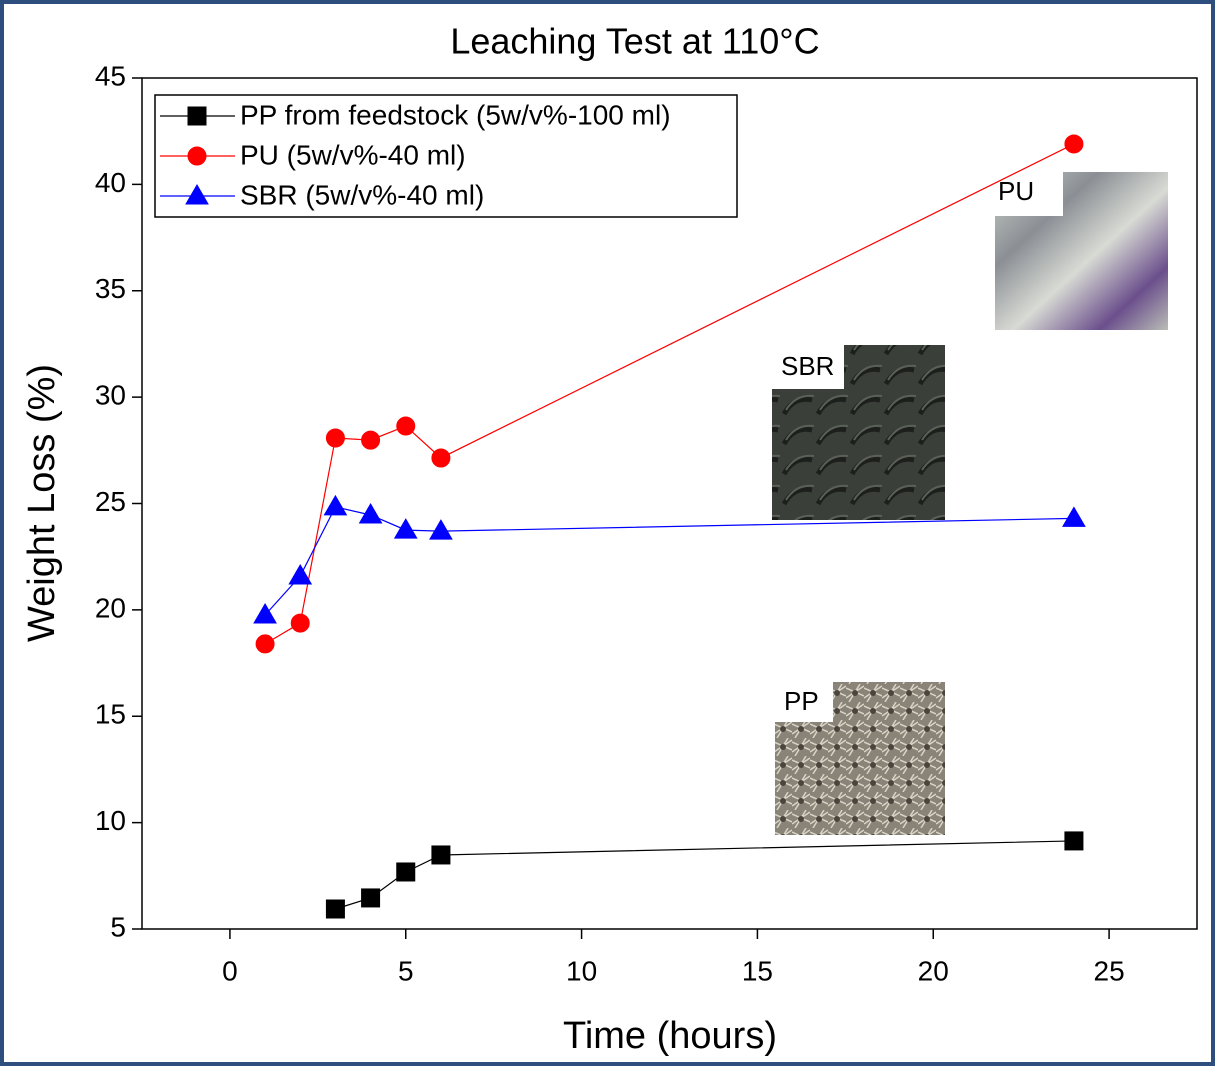 Image resolution: width=1215 pixels, height=1066 pixels. I want to click on legend, so click(446, 156).